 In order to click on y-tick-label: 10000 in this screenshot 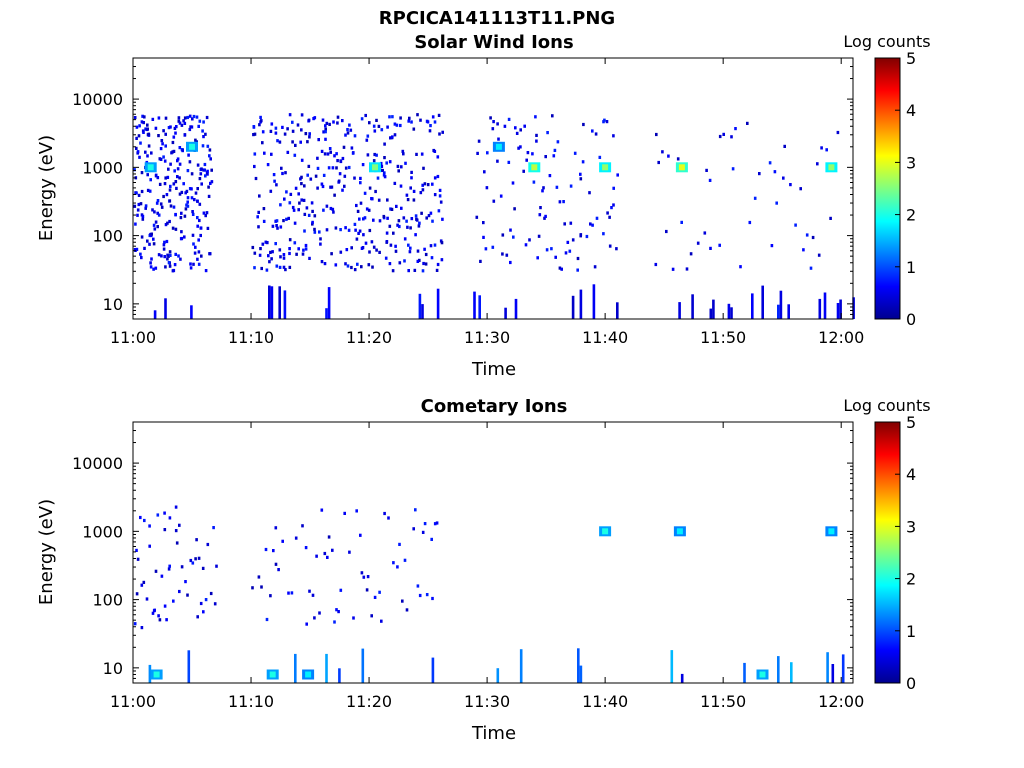, I will do `click(97, 99)`.